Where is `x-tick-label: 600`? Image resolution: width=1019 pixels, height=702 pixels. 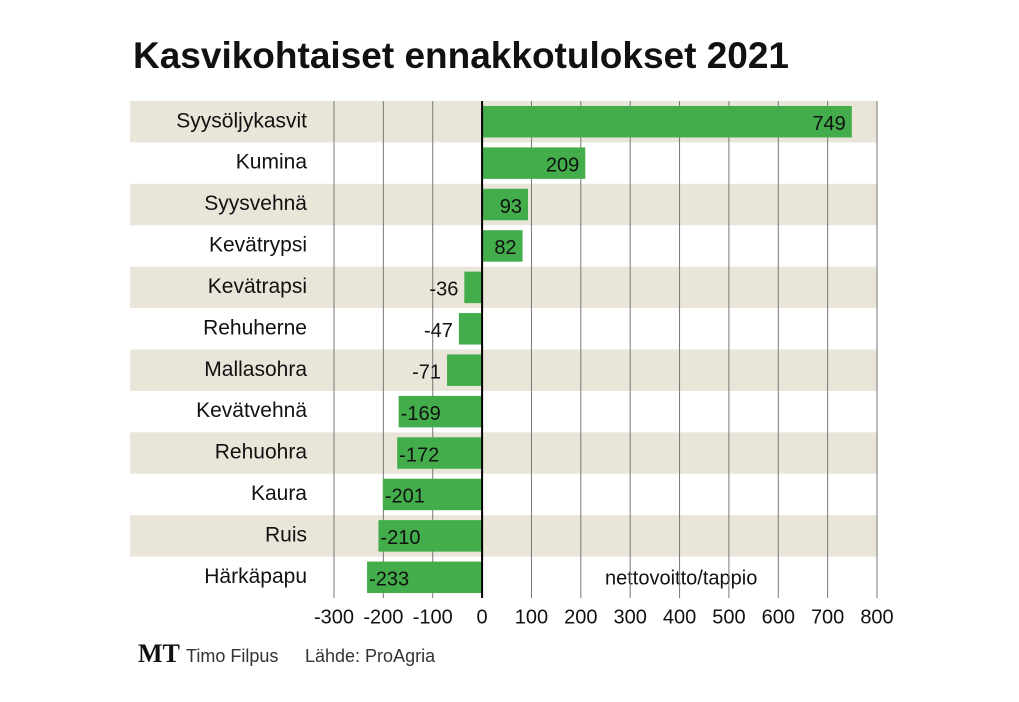 x-tick-label: 600 is located at coordinates (778, 617).